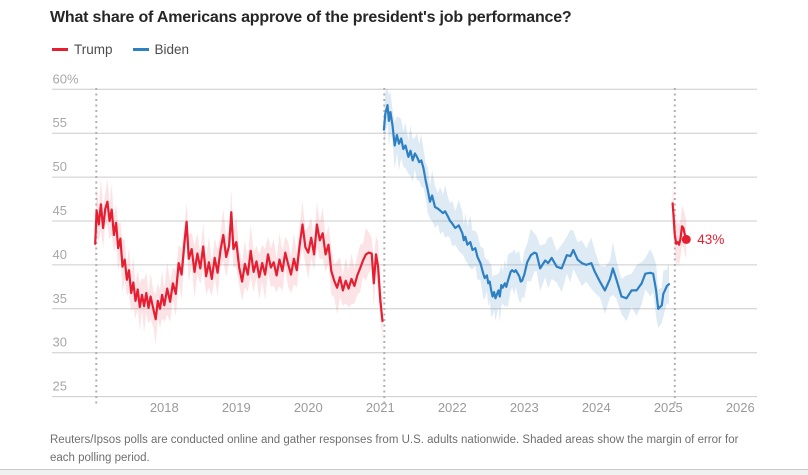  I want to click on x-tick-label: 2026, so click(740, 407).